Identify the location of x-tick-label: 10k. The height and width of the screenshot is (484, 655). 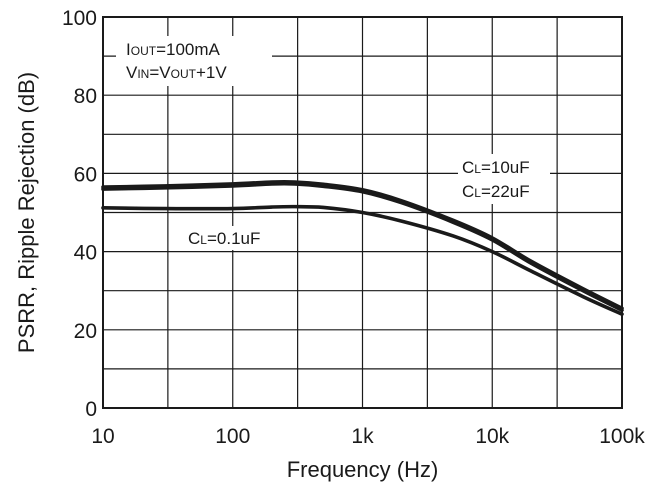
(492, 436).